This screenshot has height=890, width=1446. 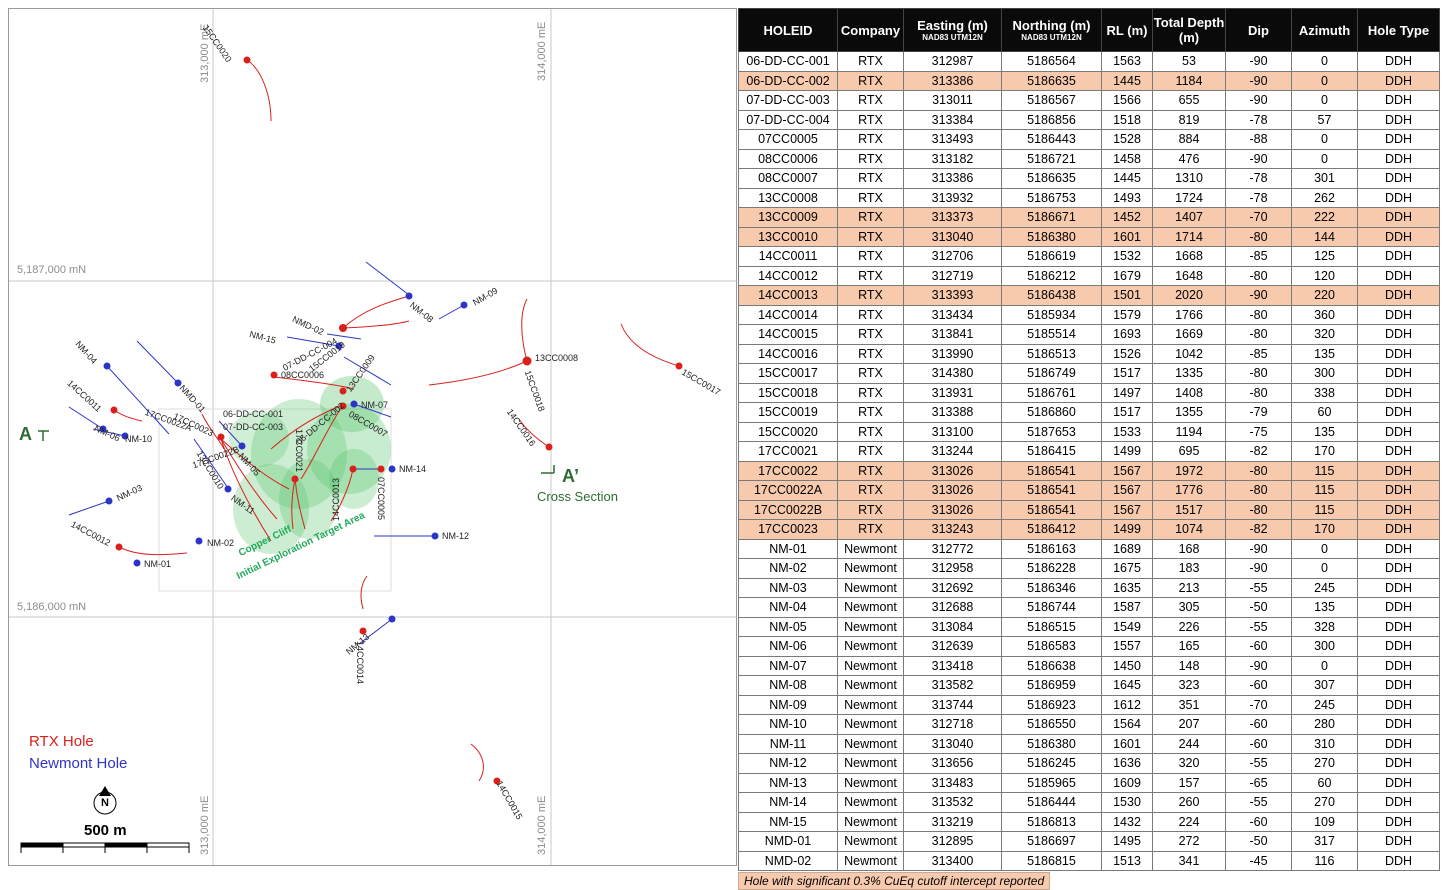 I want to click on trace-17cc0021, so click(x=300, y=504).